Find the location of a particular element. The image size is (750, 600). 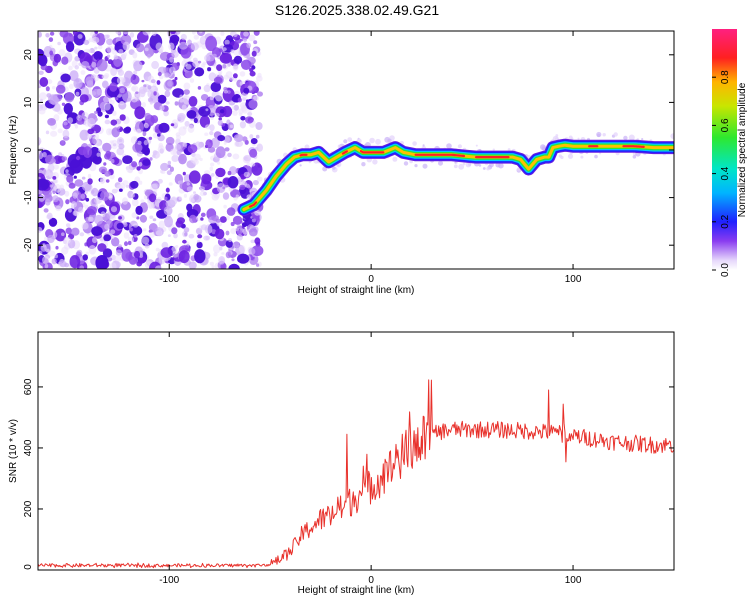

snr-x-label: Height of straight line (km) is located at coordinates (356, 590).